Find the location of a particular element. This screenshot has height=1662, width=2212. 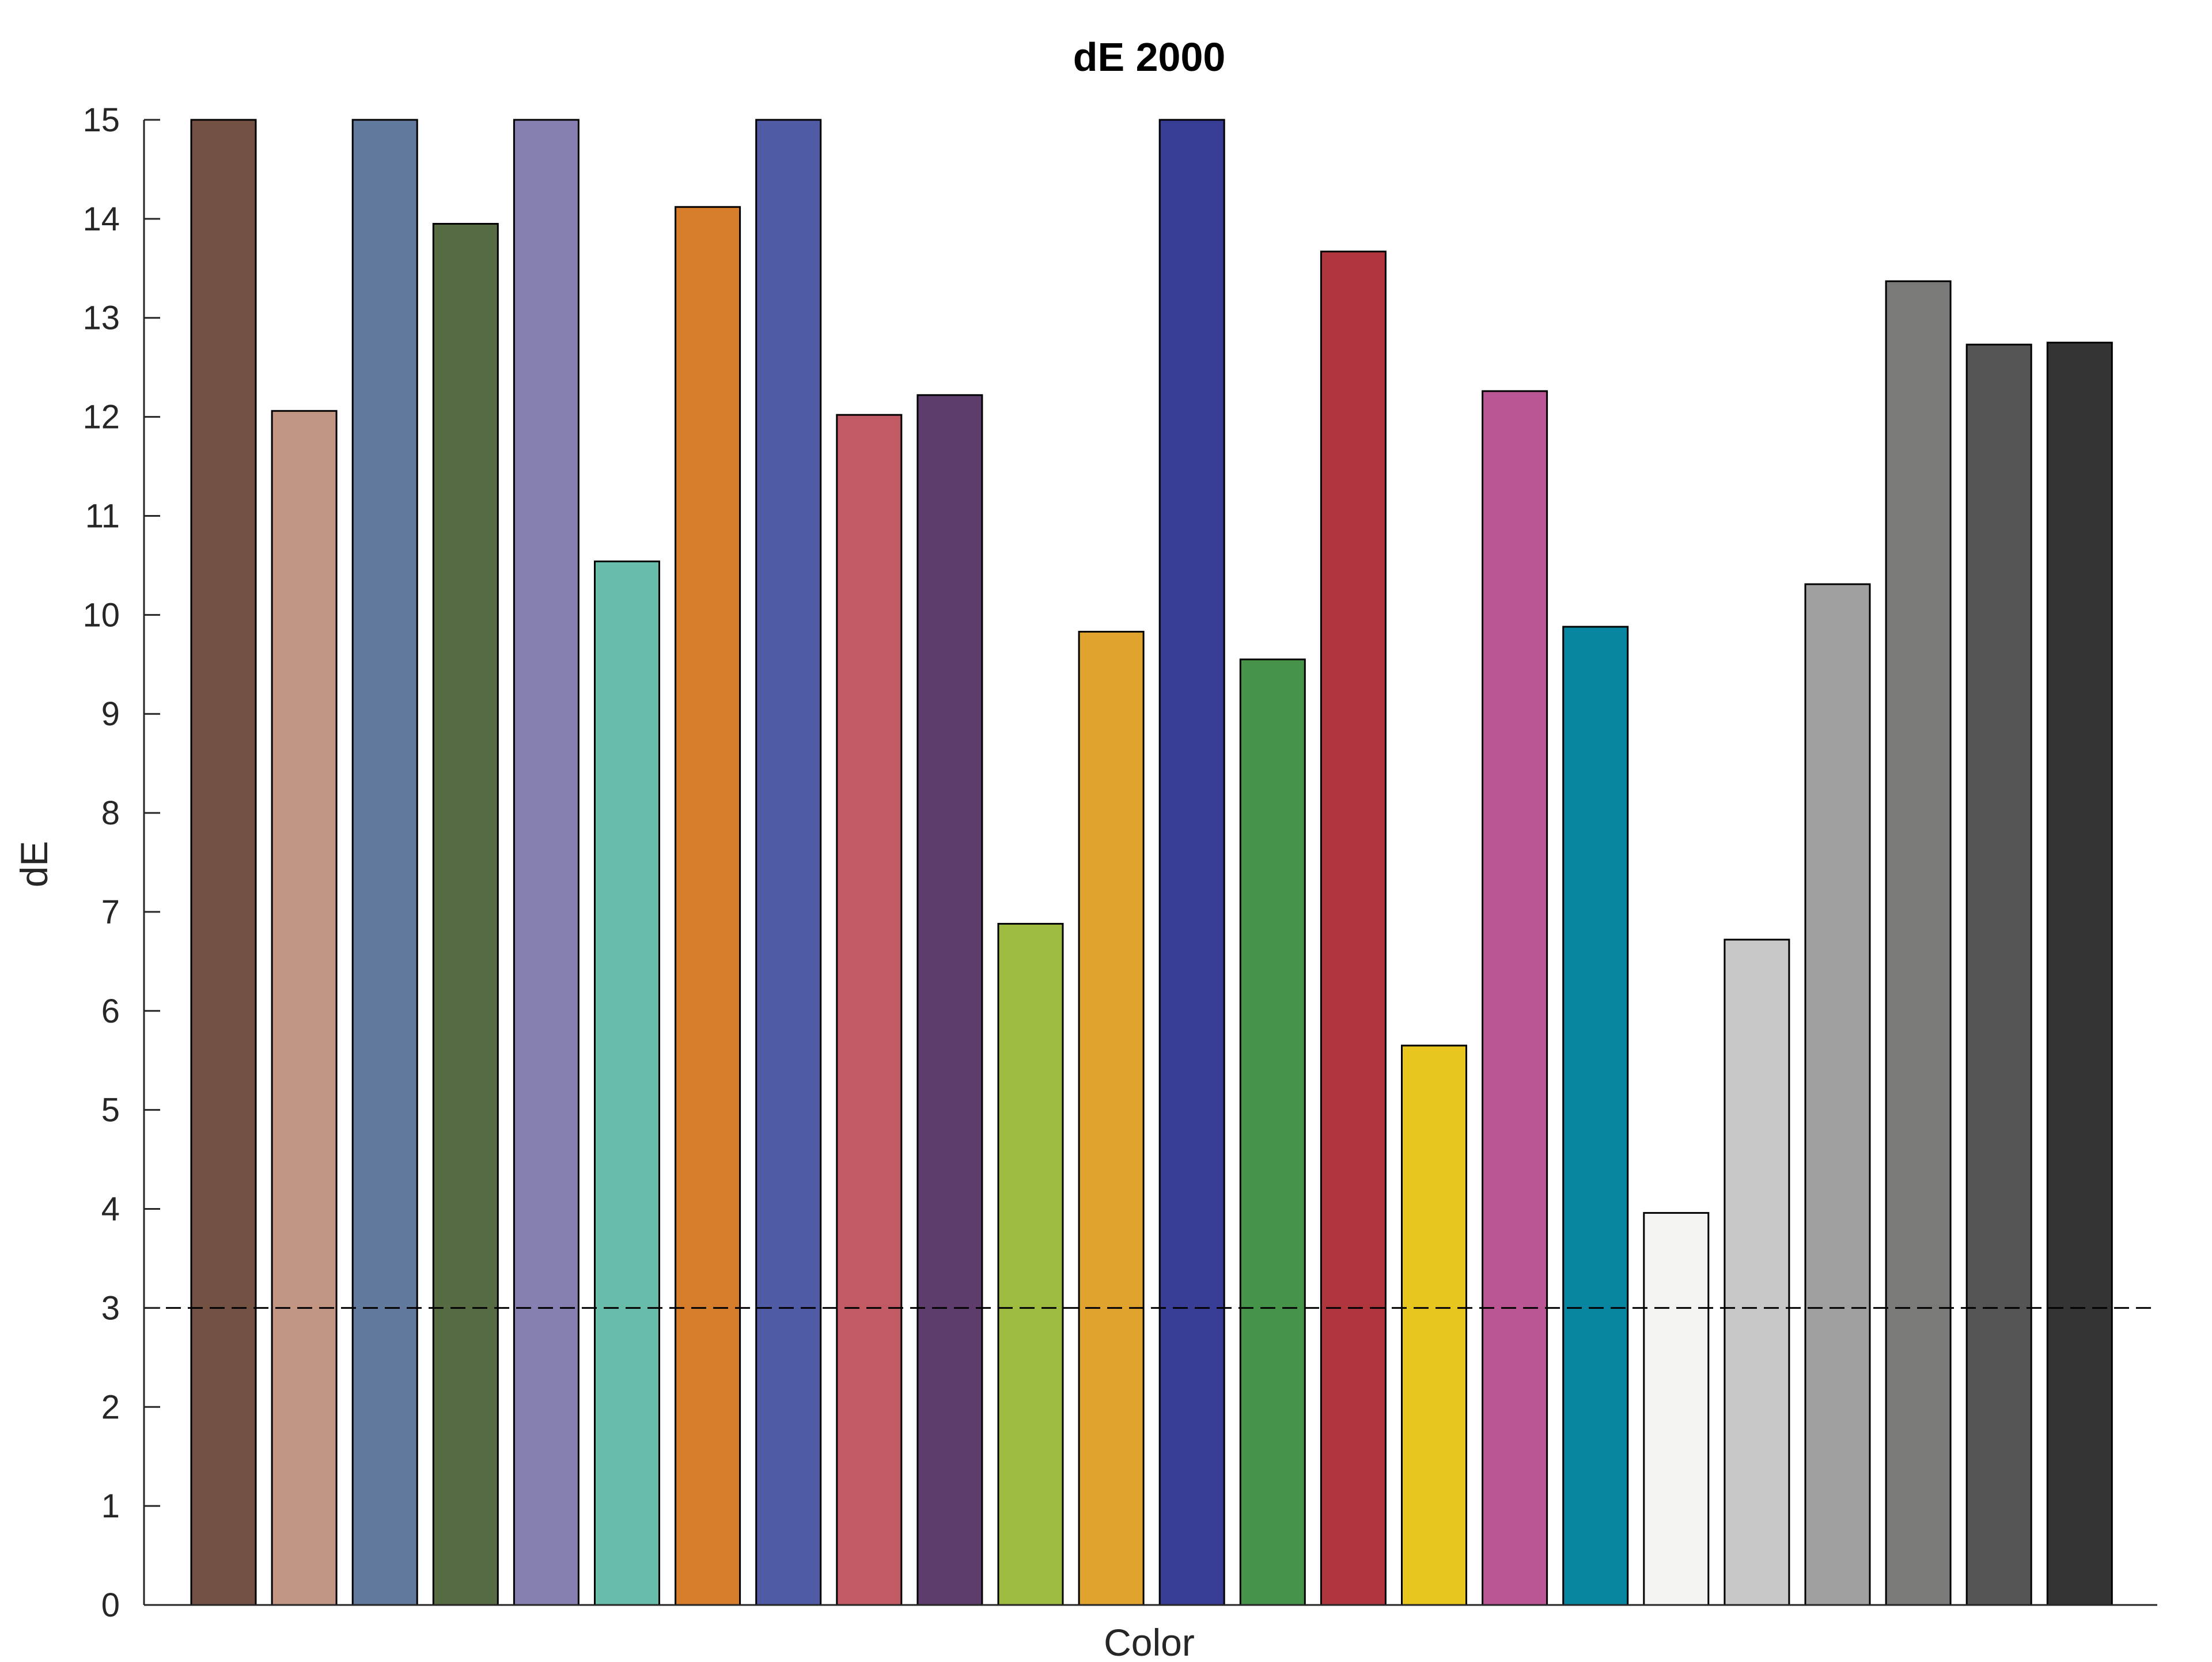

y-tick-label-0: 0 is located at coordinates (110, 1605).